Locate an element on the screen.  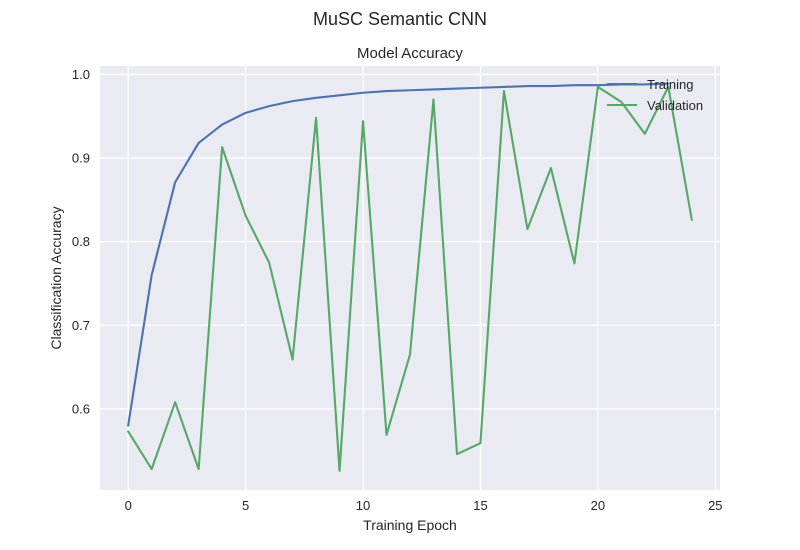
y-tick-label: 0.6 is located at coordinates (81, 408).